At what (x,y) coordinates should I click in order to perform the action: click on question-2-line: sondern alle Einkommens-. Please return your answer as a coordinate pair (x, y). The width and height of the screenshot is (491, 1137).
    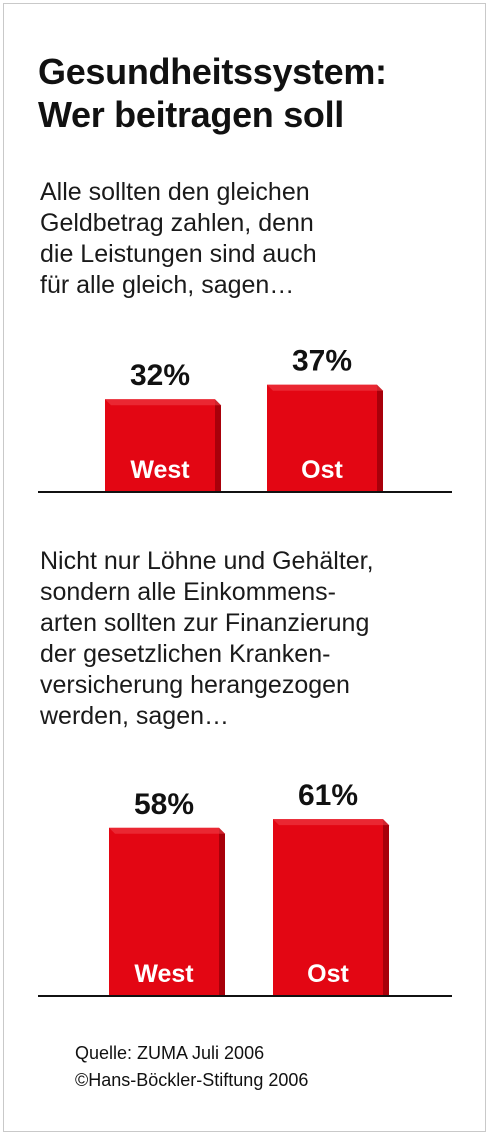
    Looking at the image, I should click on (188, 592).